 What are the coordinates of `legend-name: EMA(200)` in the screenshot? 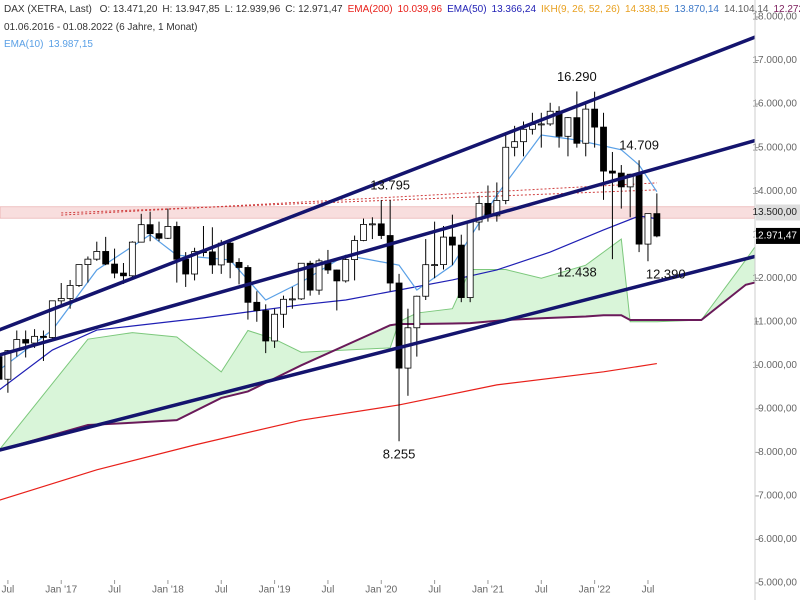 It's located at (370, 9).